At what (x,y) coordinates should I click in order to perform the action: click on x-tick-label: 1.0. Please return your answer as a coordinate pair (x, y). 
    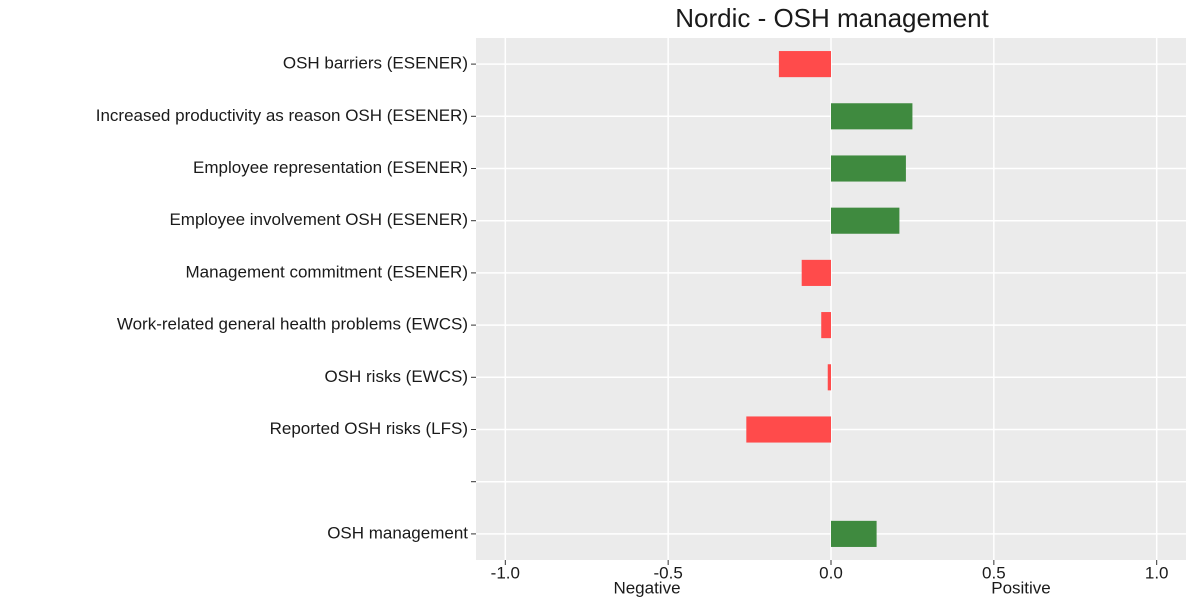
    Looking at the image, I should click on (1157, 572).